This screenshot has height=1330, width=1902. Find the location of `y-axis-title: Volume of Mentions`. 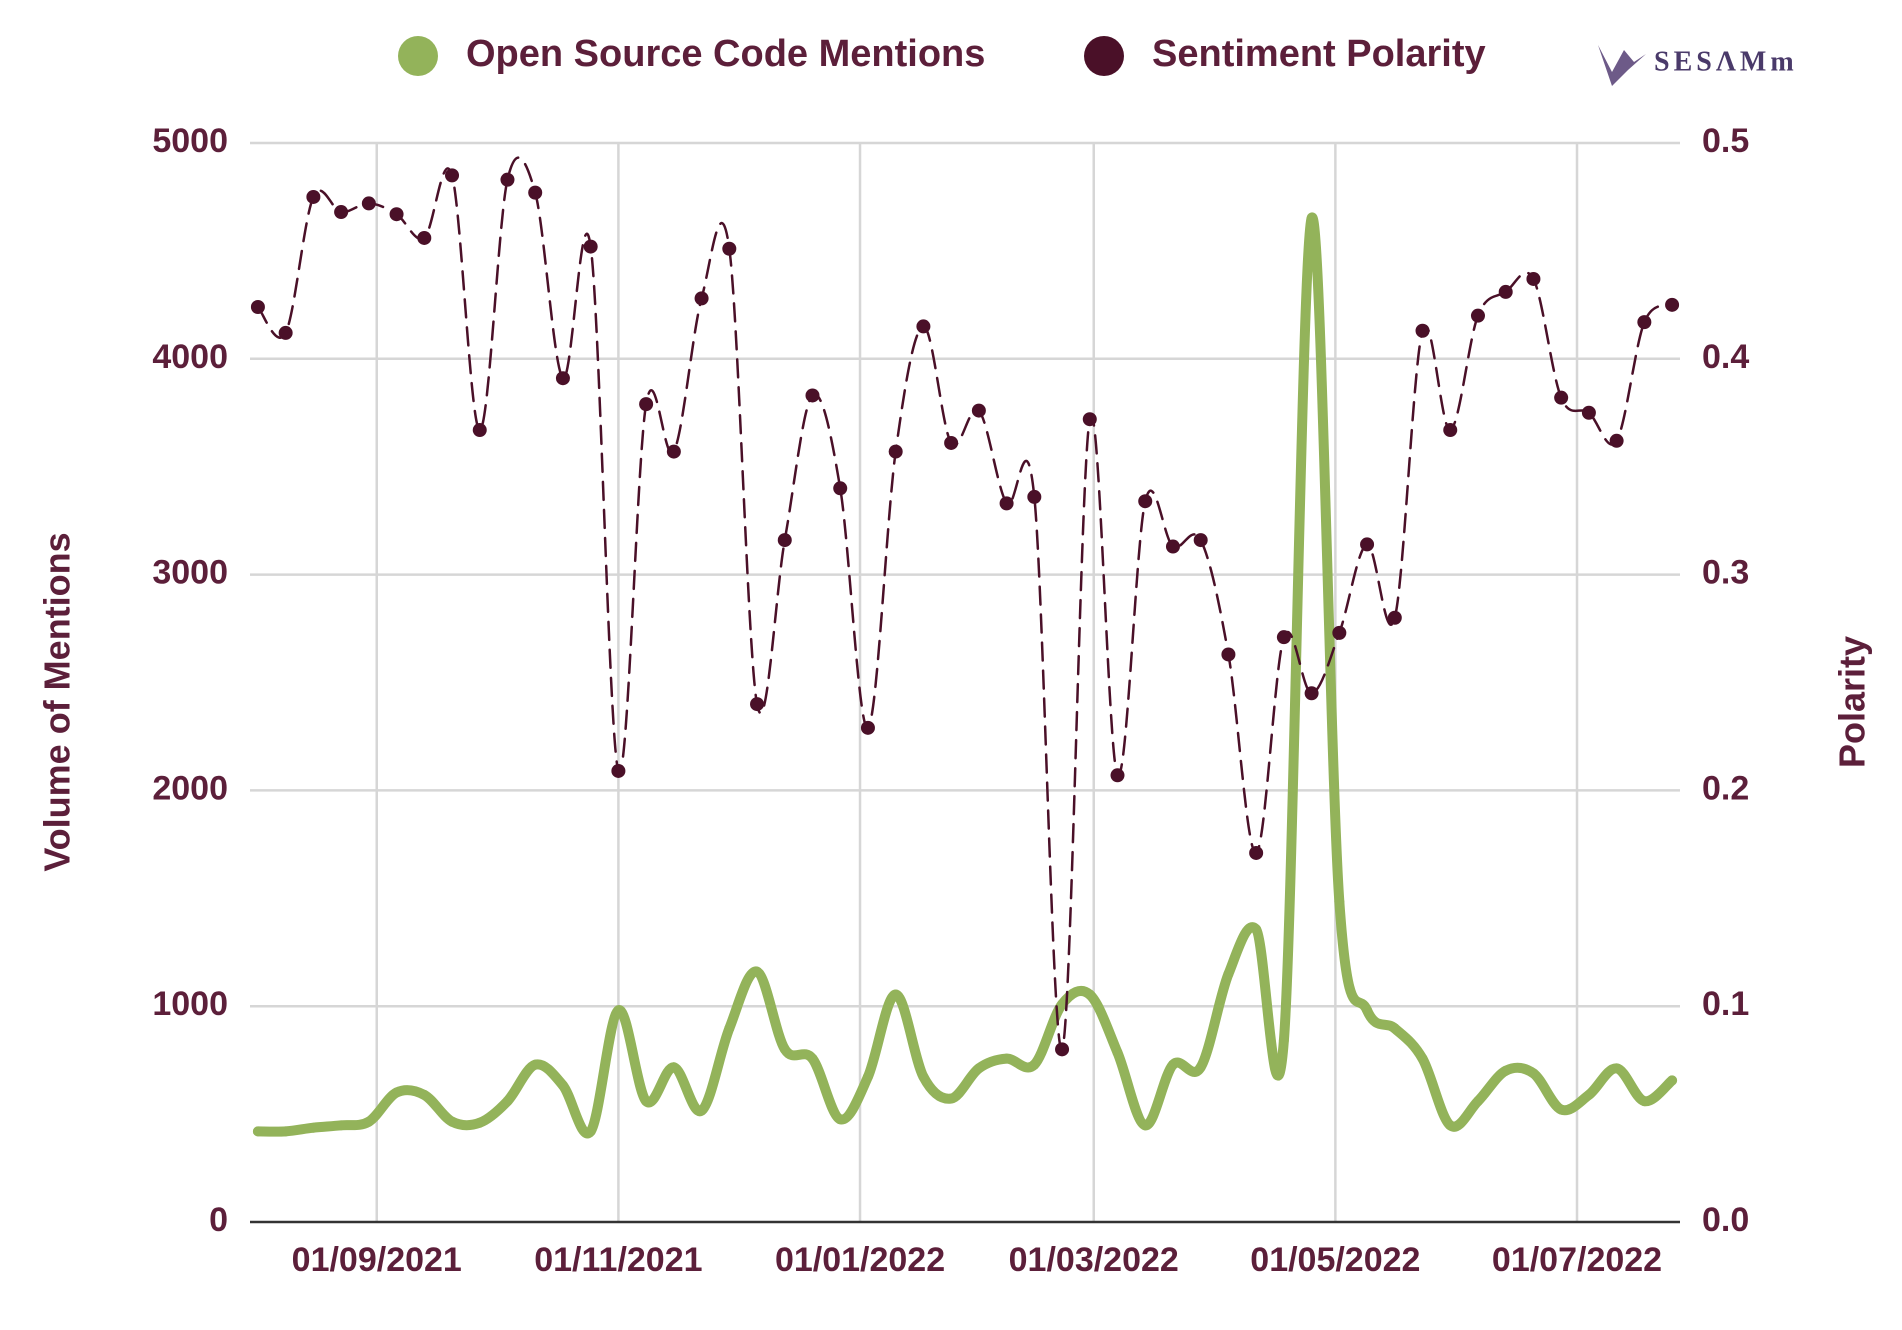

y-axis-title: Volume of Mentions is located at coordinates (57, 701).